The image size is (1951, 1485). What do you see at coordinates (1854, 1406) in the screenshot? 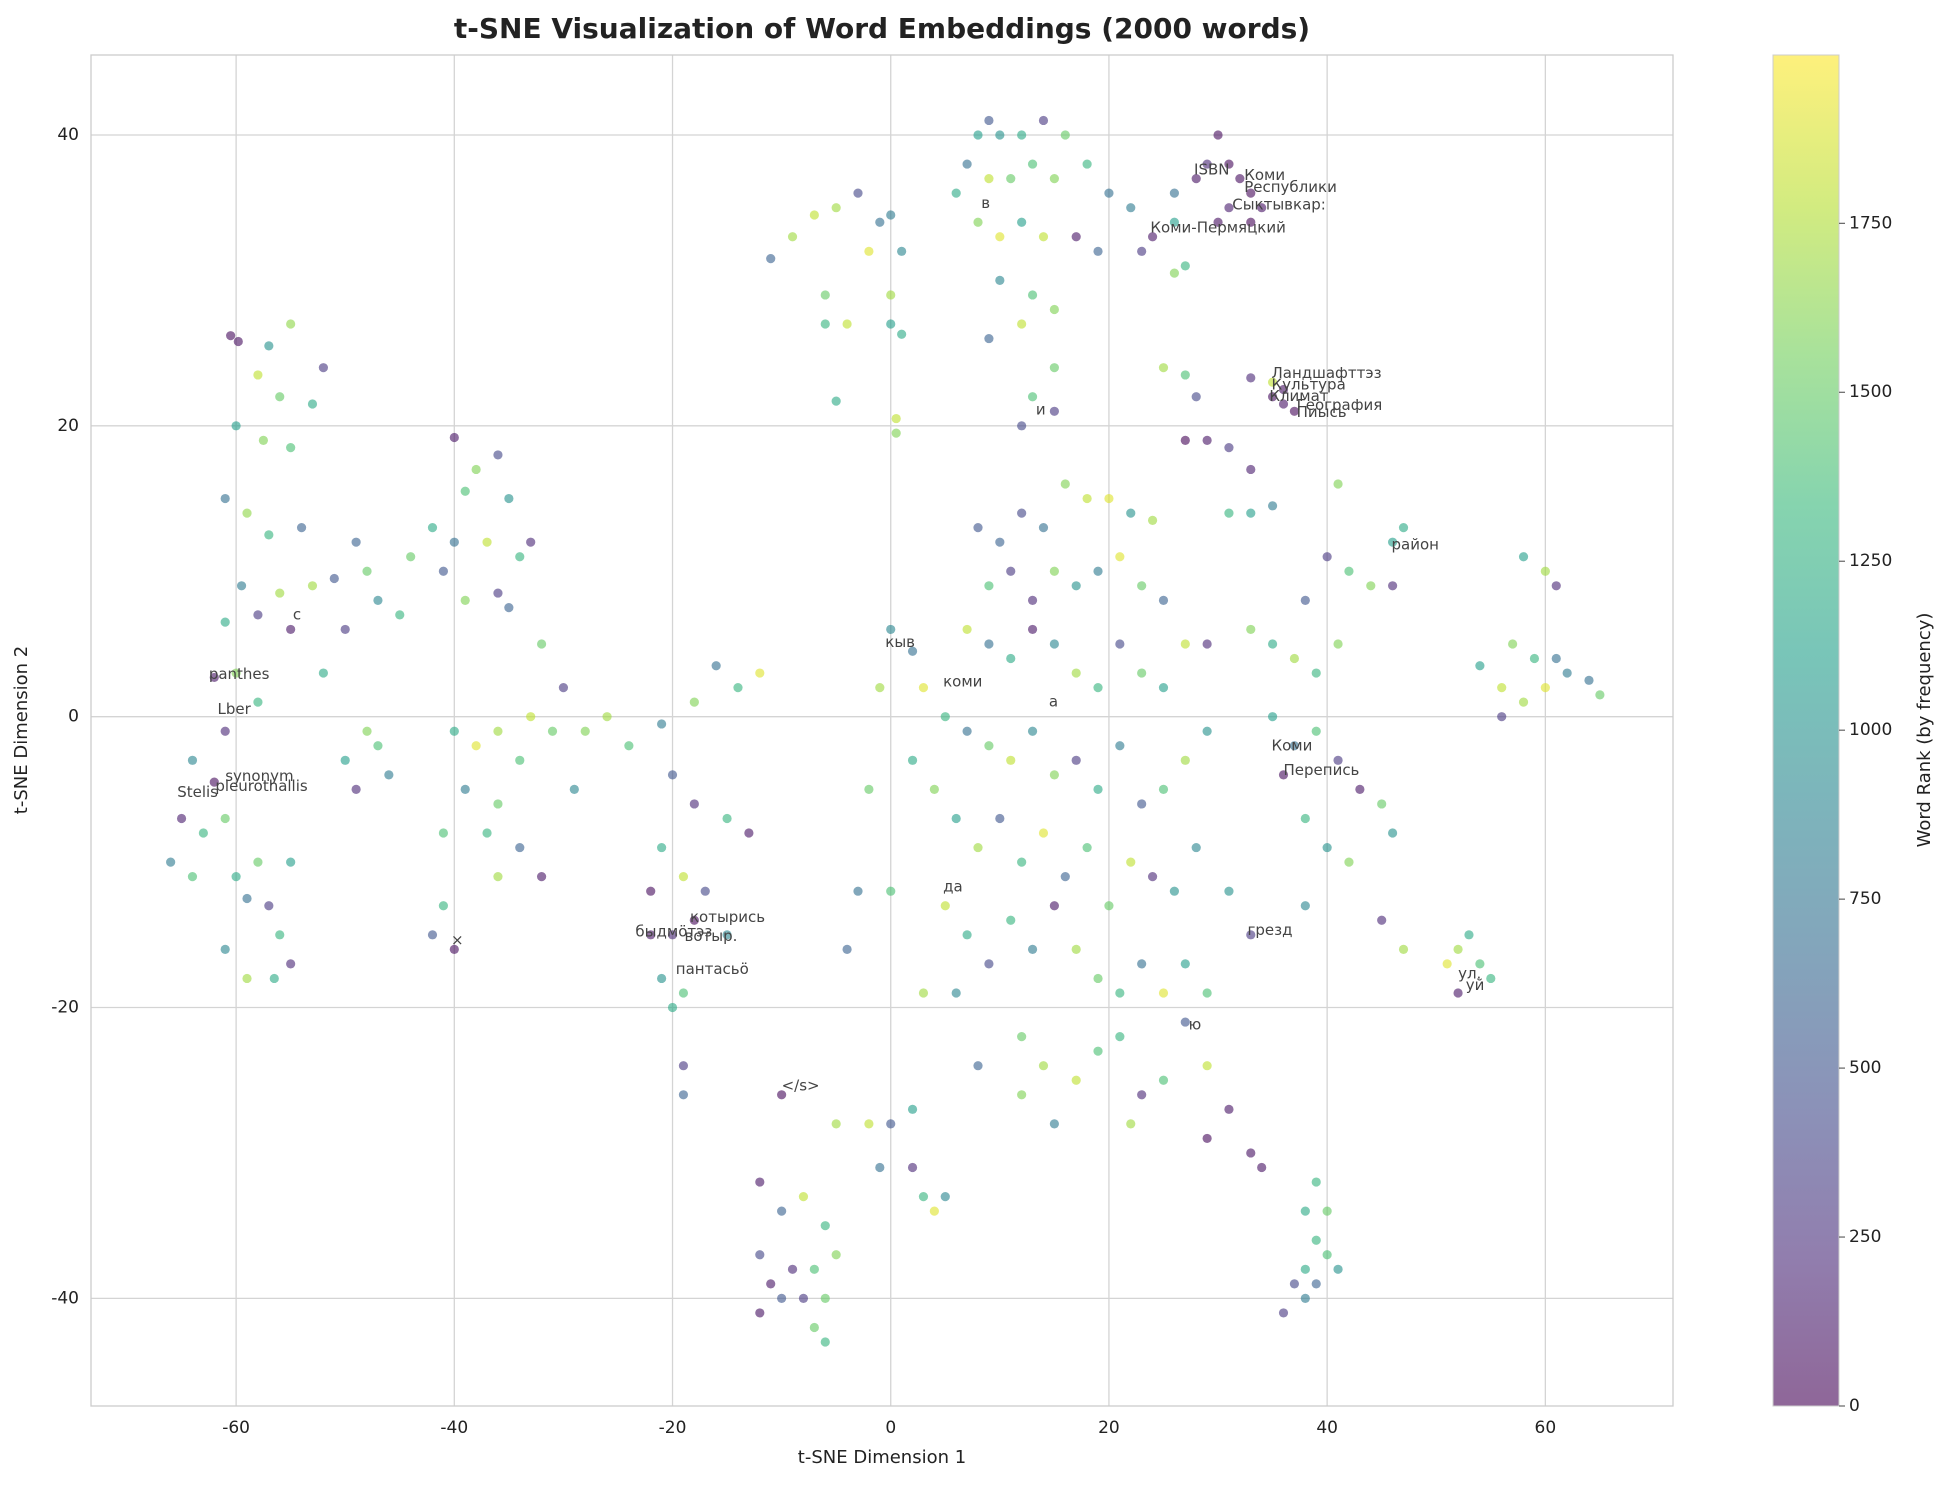
I see `colorbar-tick-label: 0` at bounding box center [1854, 1406].